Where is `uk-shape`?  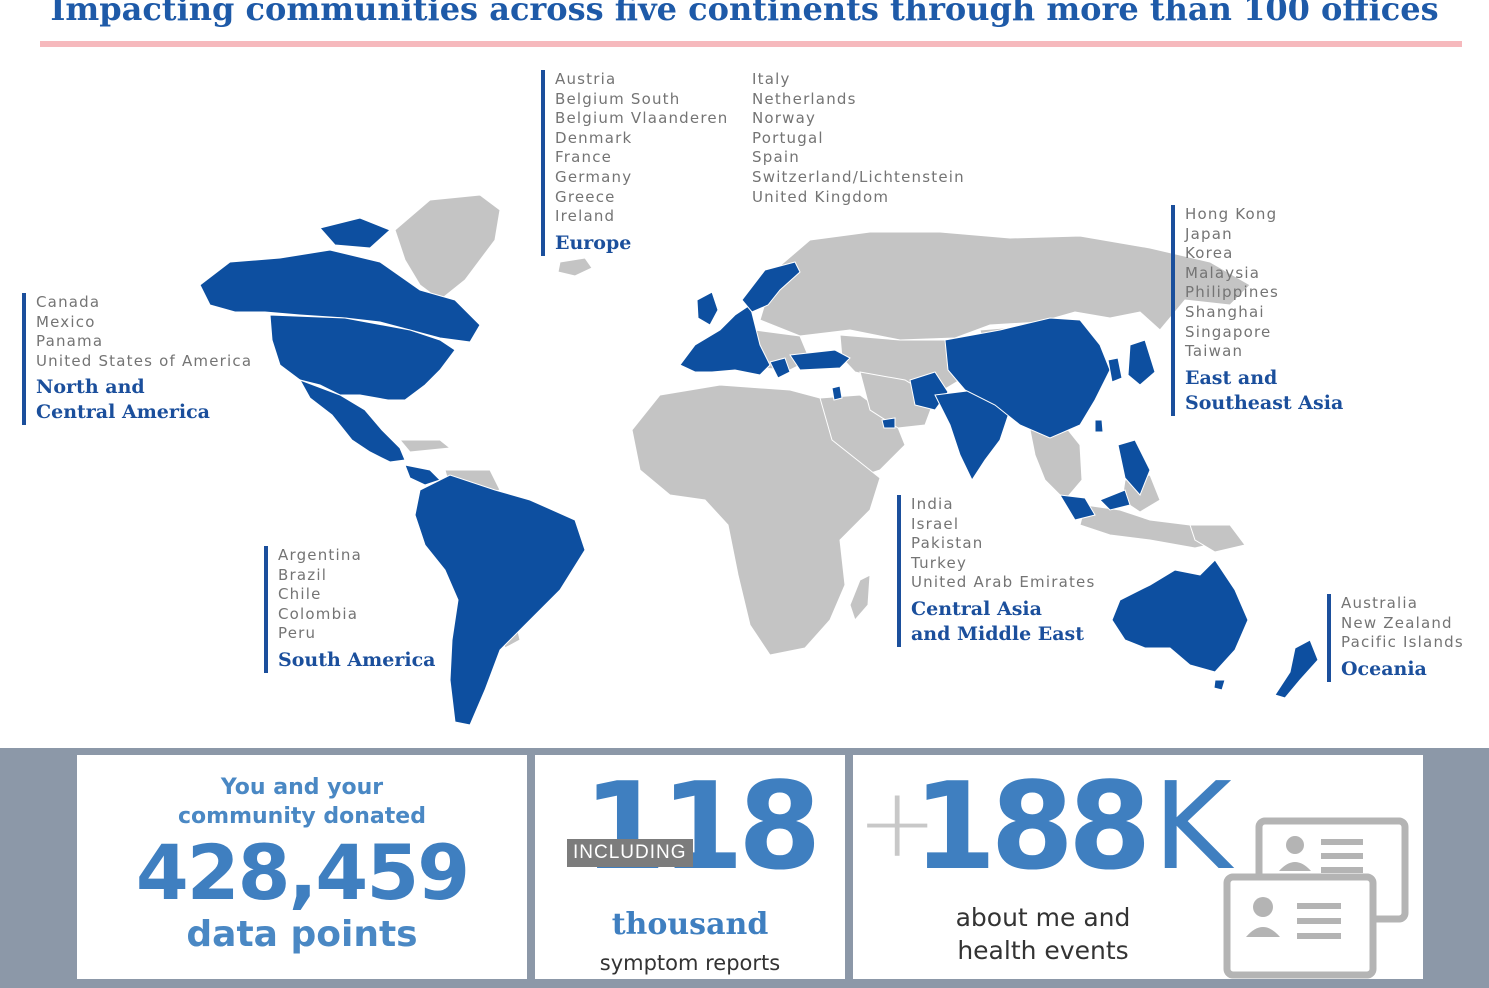
uk-shape is located at coordinates (707, 308).